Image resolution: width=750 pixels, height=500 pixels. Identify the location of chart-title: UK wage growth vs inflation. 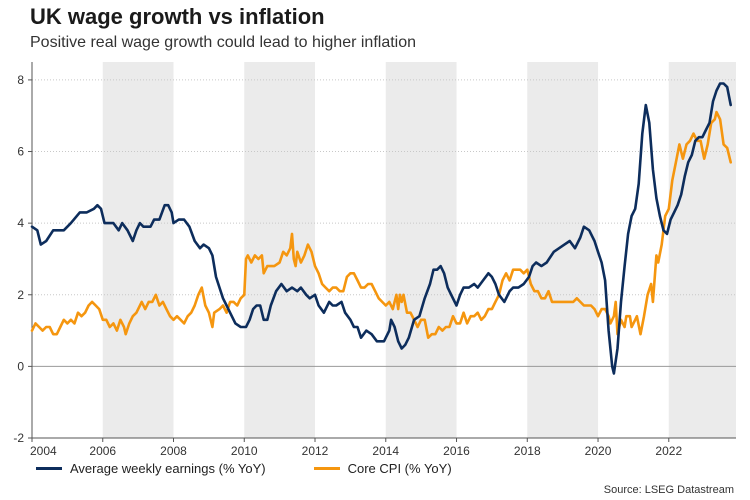
(177, 16).